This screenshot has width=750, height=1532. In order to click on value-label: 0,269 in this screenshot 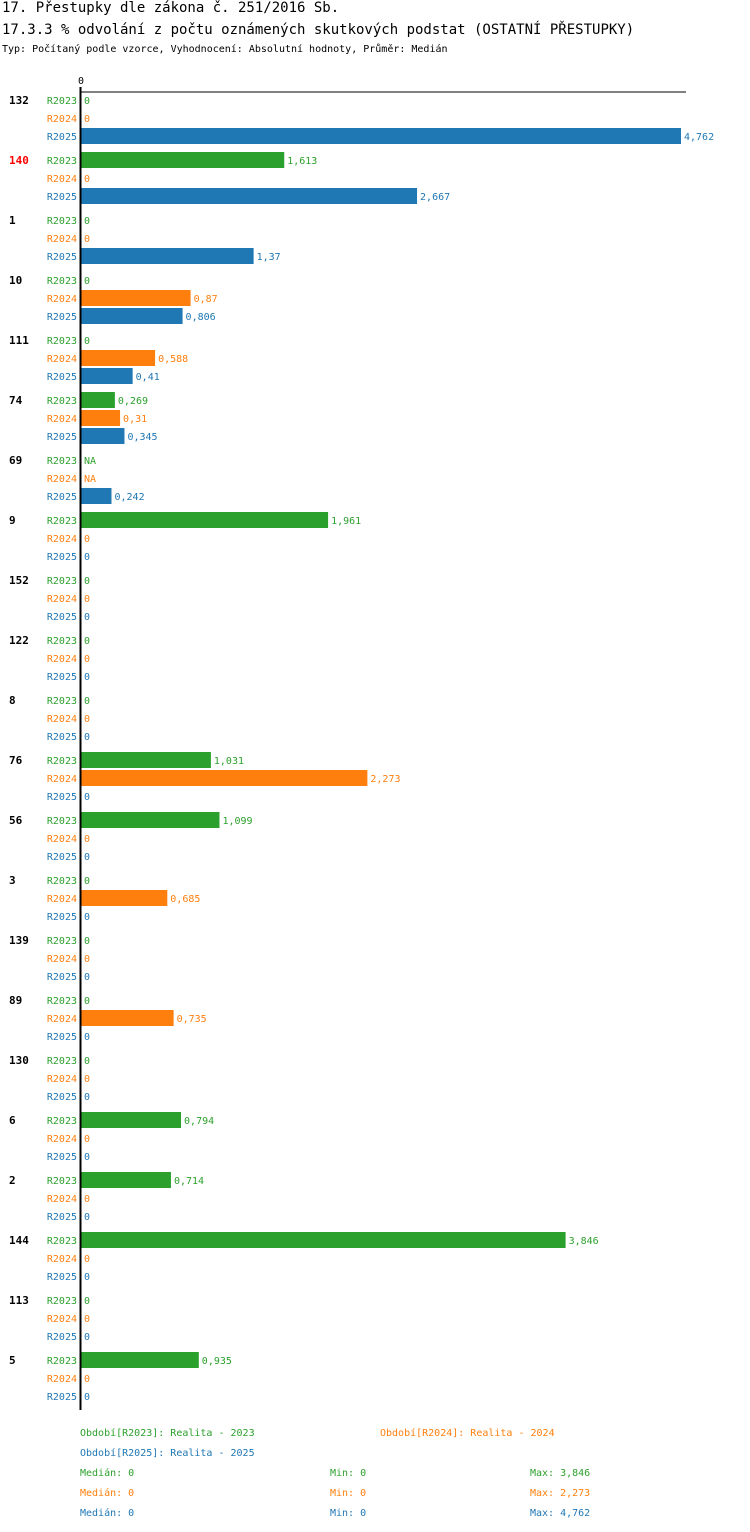, I will do `click(133, 401)`.